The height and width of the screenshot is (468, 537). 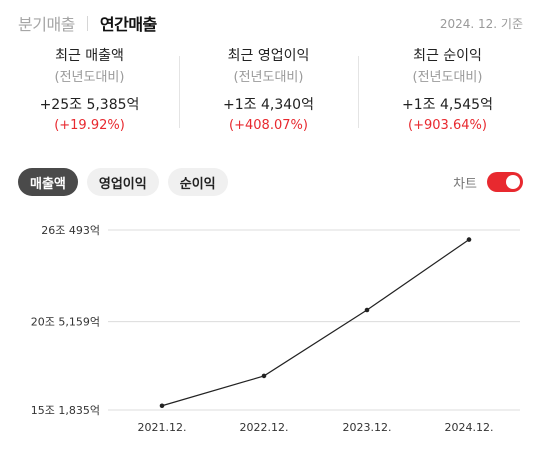 I want to click on pill-revenue: 매출액, so click(x=48, y=182).